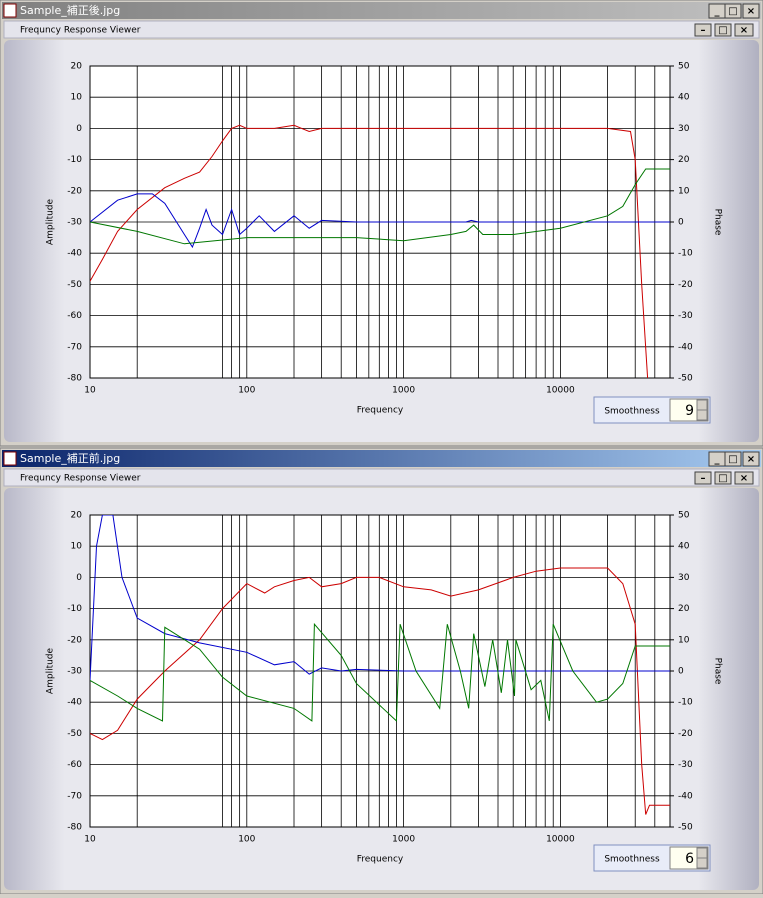  What do you see at coordinates (681, 672) in the screenshot?
I see `y2-tick-label: 0` at bounding box center [681, 672].